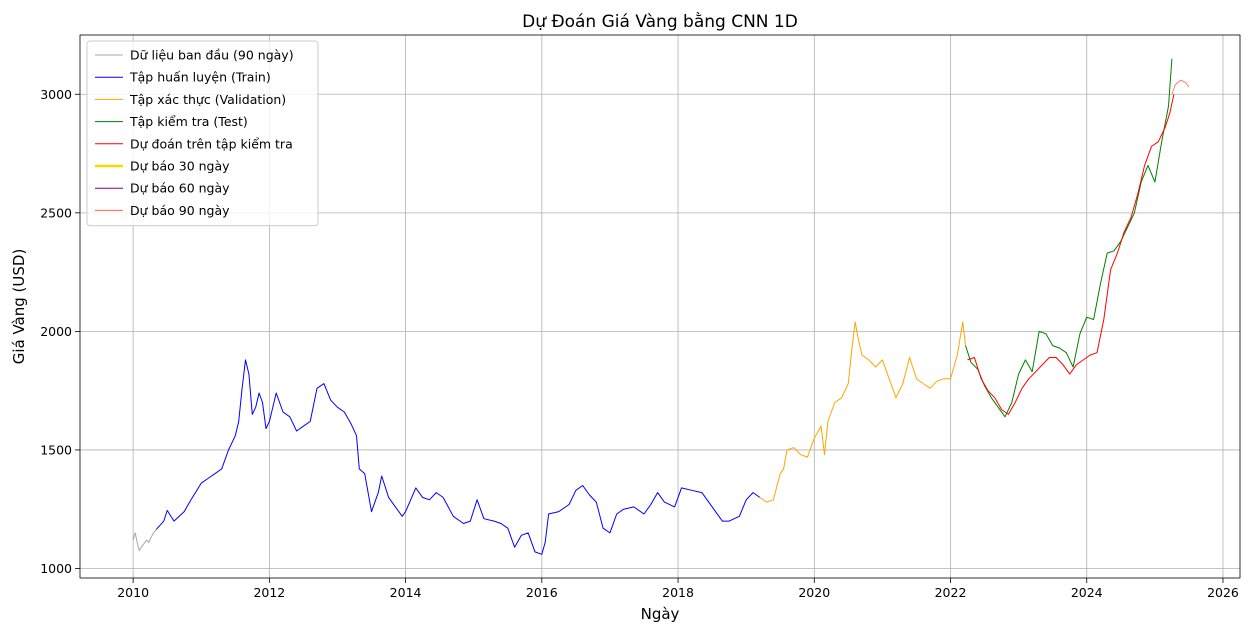 The image size is (1251, 632). Describe the element at coordinates (19, 307) in the screenshot. I see `y-axis-label: Giá Vàng (USD)` at that location.